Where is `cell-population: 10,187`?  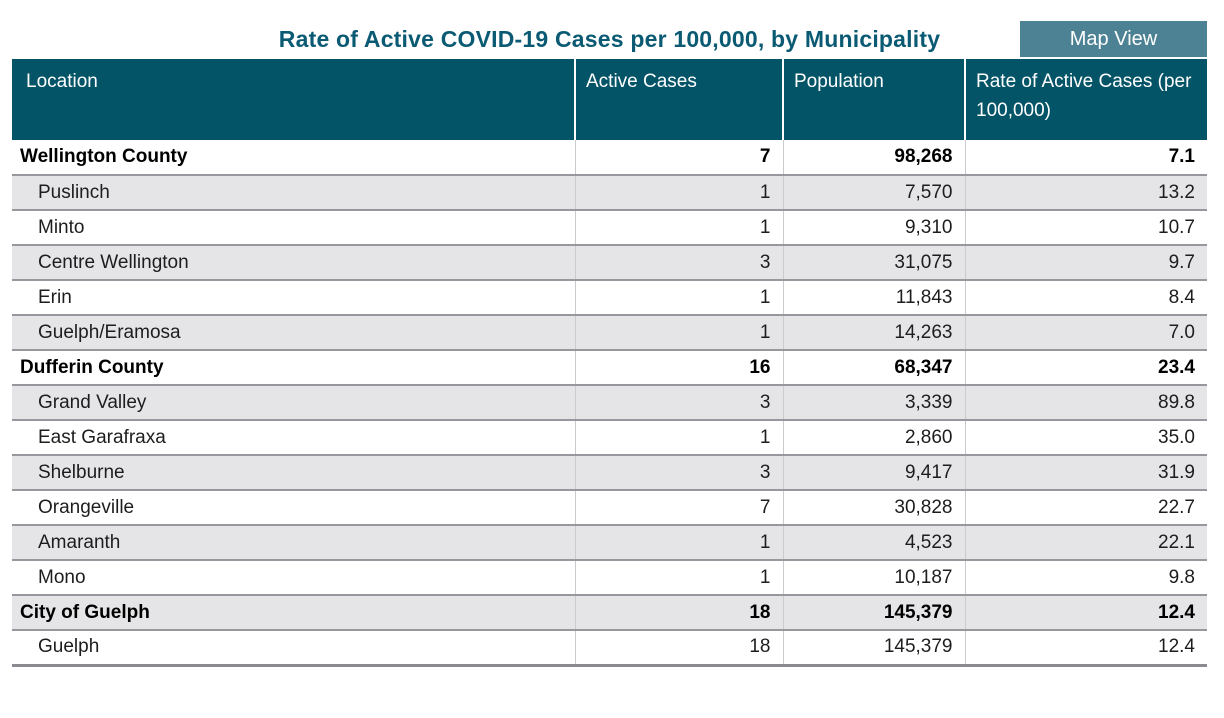
cell-population: 10,187 is located at coordinates (873, 578).